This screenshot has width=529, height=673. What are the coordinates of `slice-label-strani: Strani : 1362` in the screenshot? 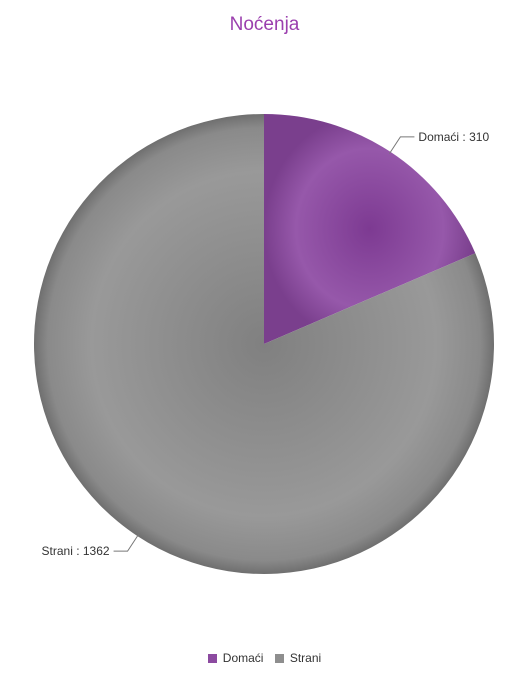 It's located at (76, 551).